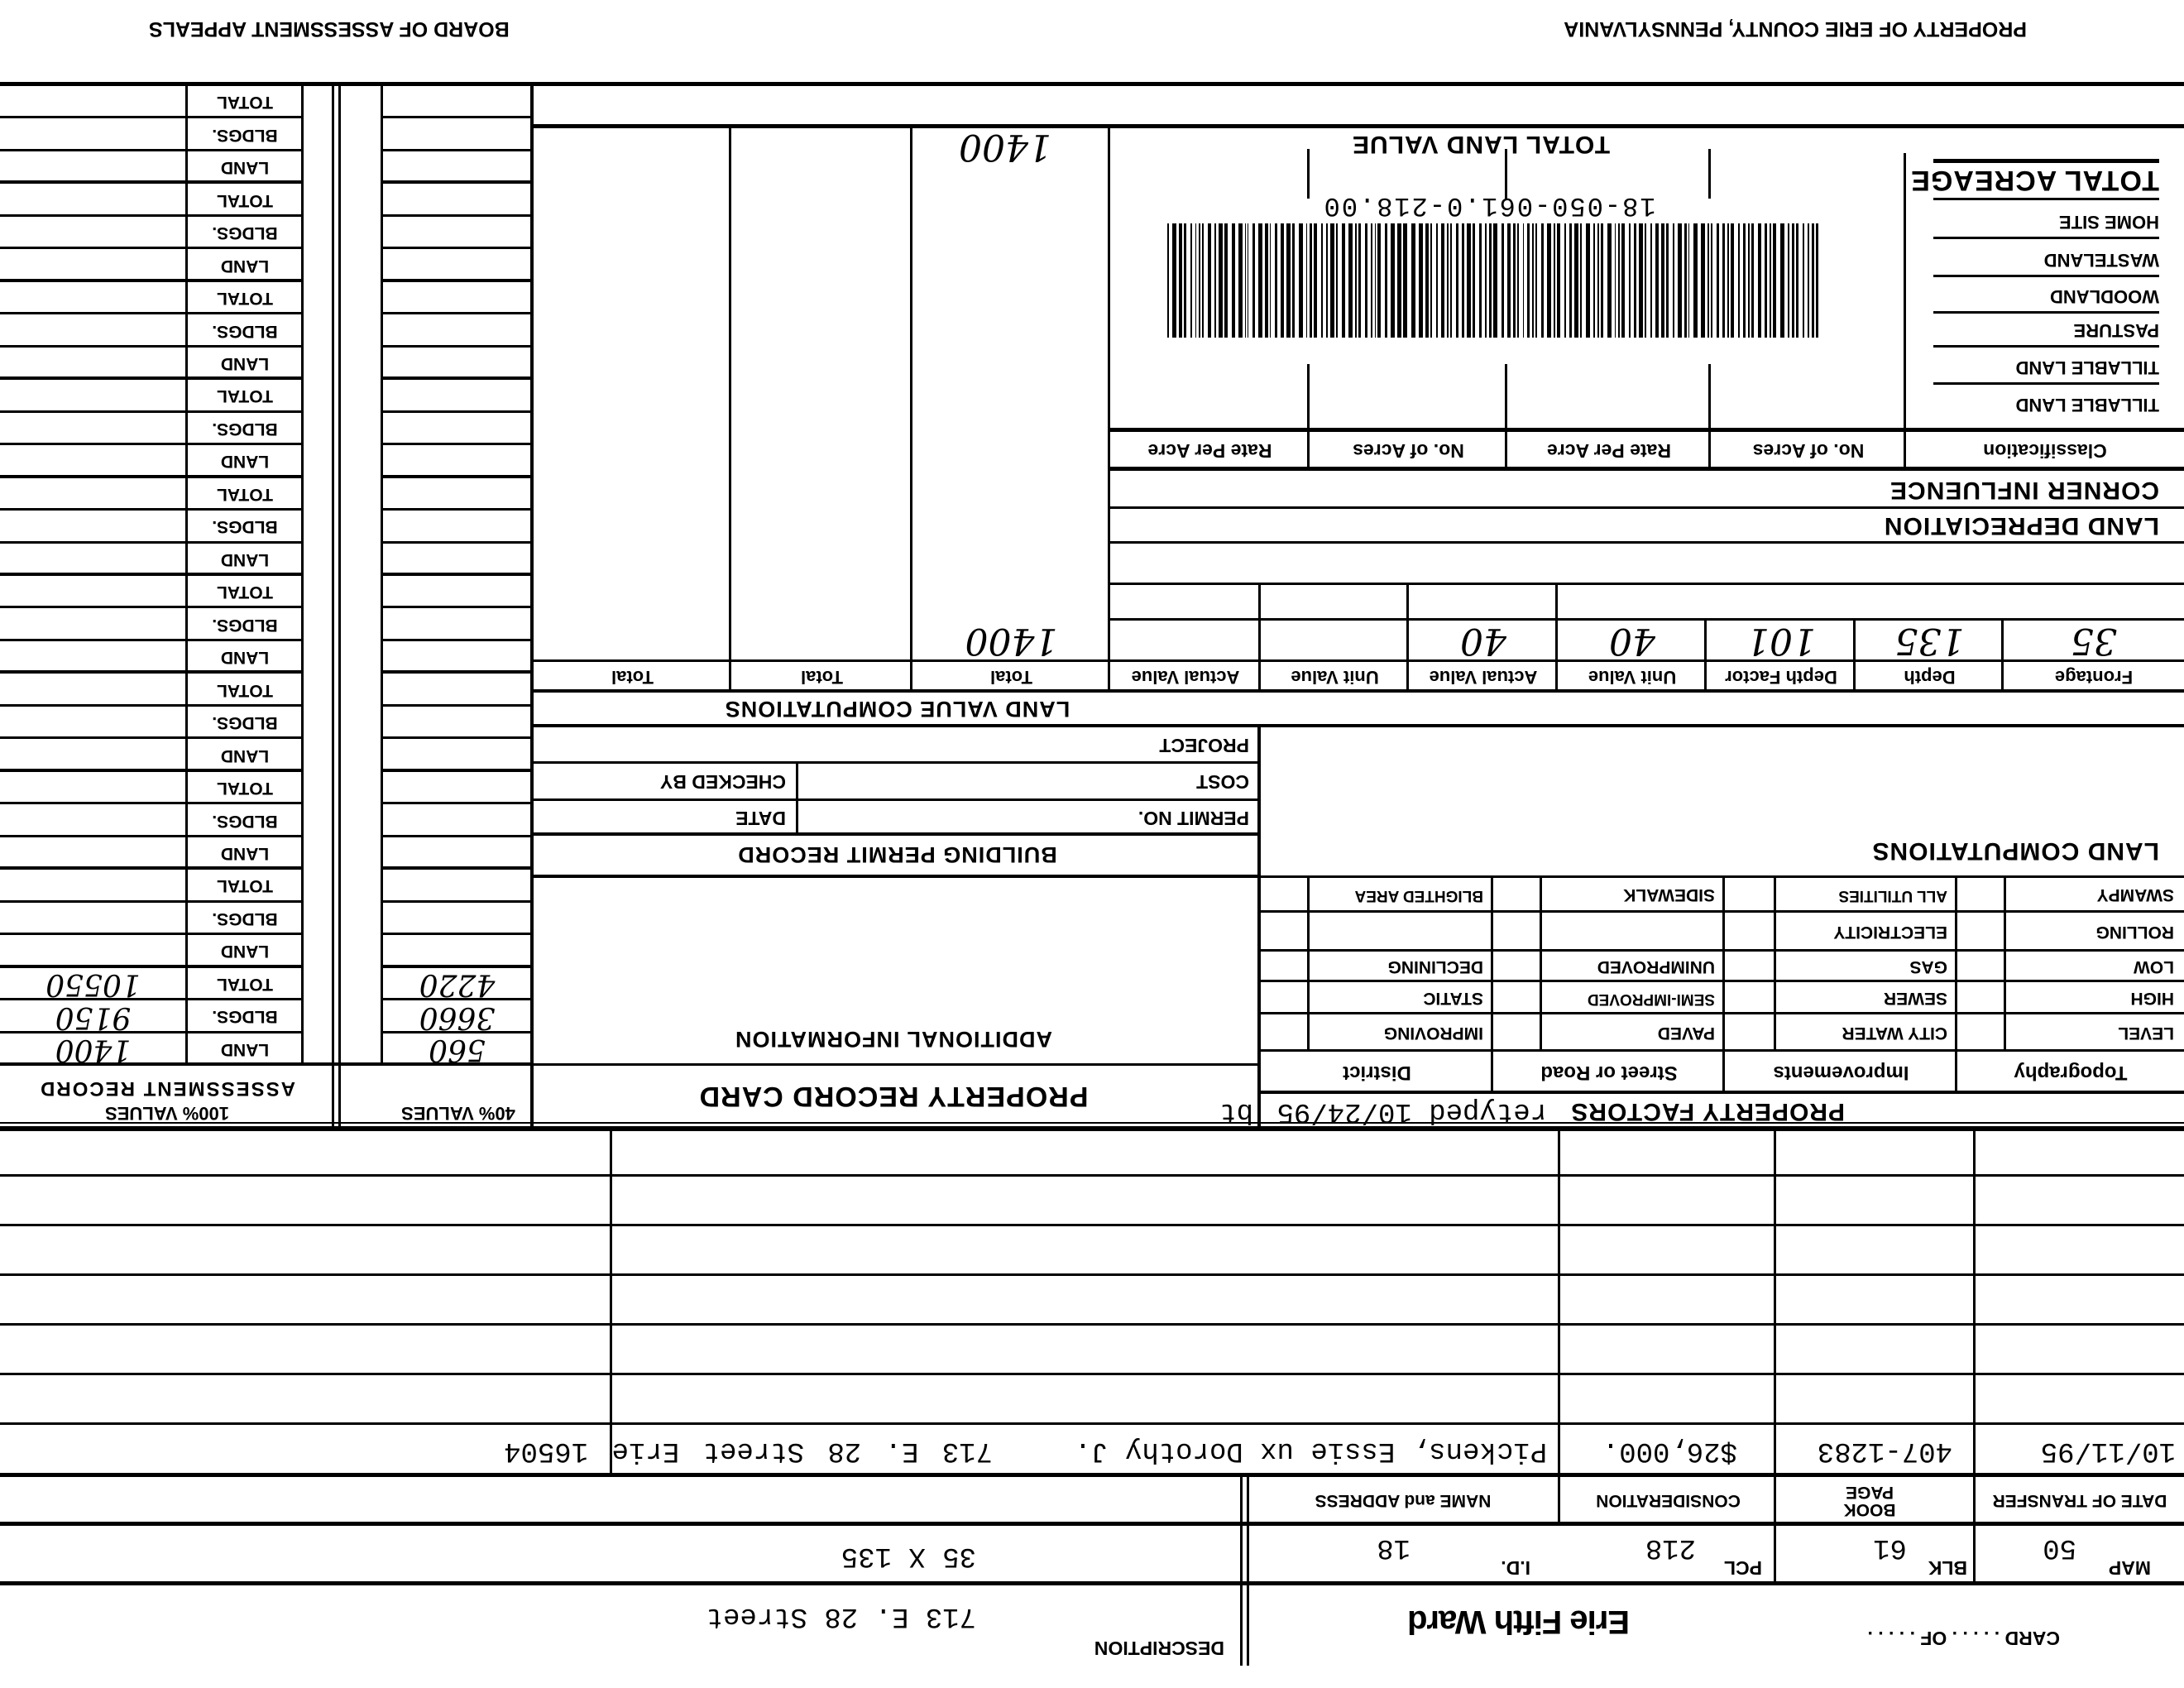 This screenshot has width=2184, height=1688. I want to click on property-factor-header: District, so click(1377, 1073).